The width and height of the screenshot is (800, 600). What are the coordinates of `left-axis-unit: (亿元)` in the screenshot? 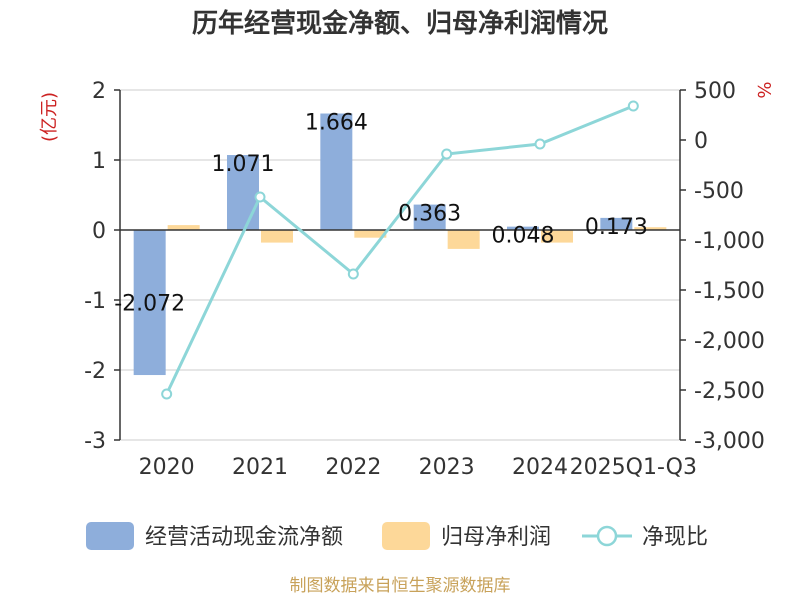 It's located at (49, 117).